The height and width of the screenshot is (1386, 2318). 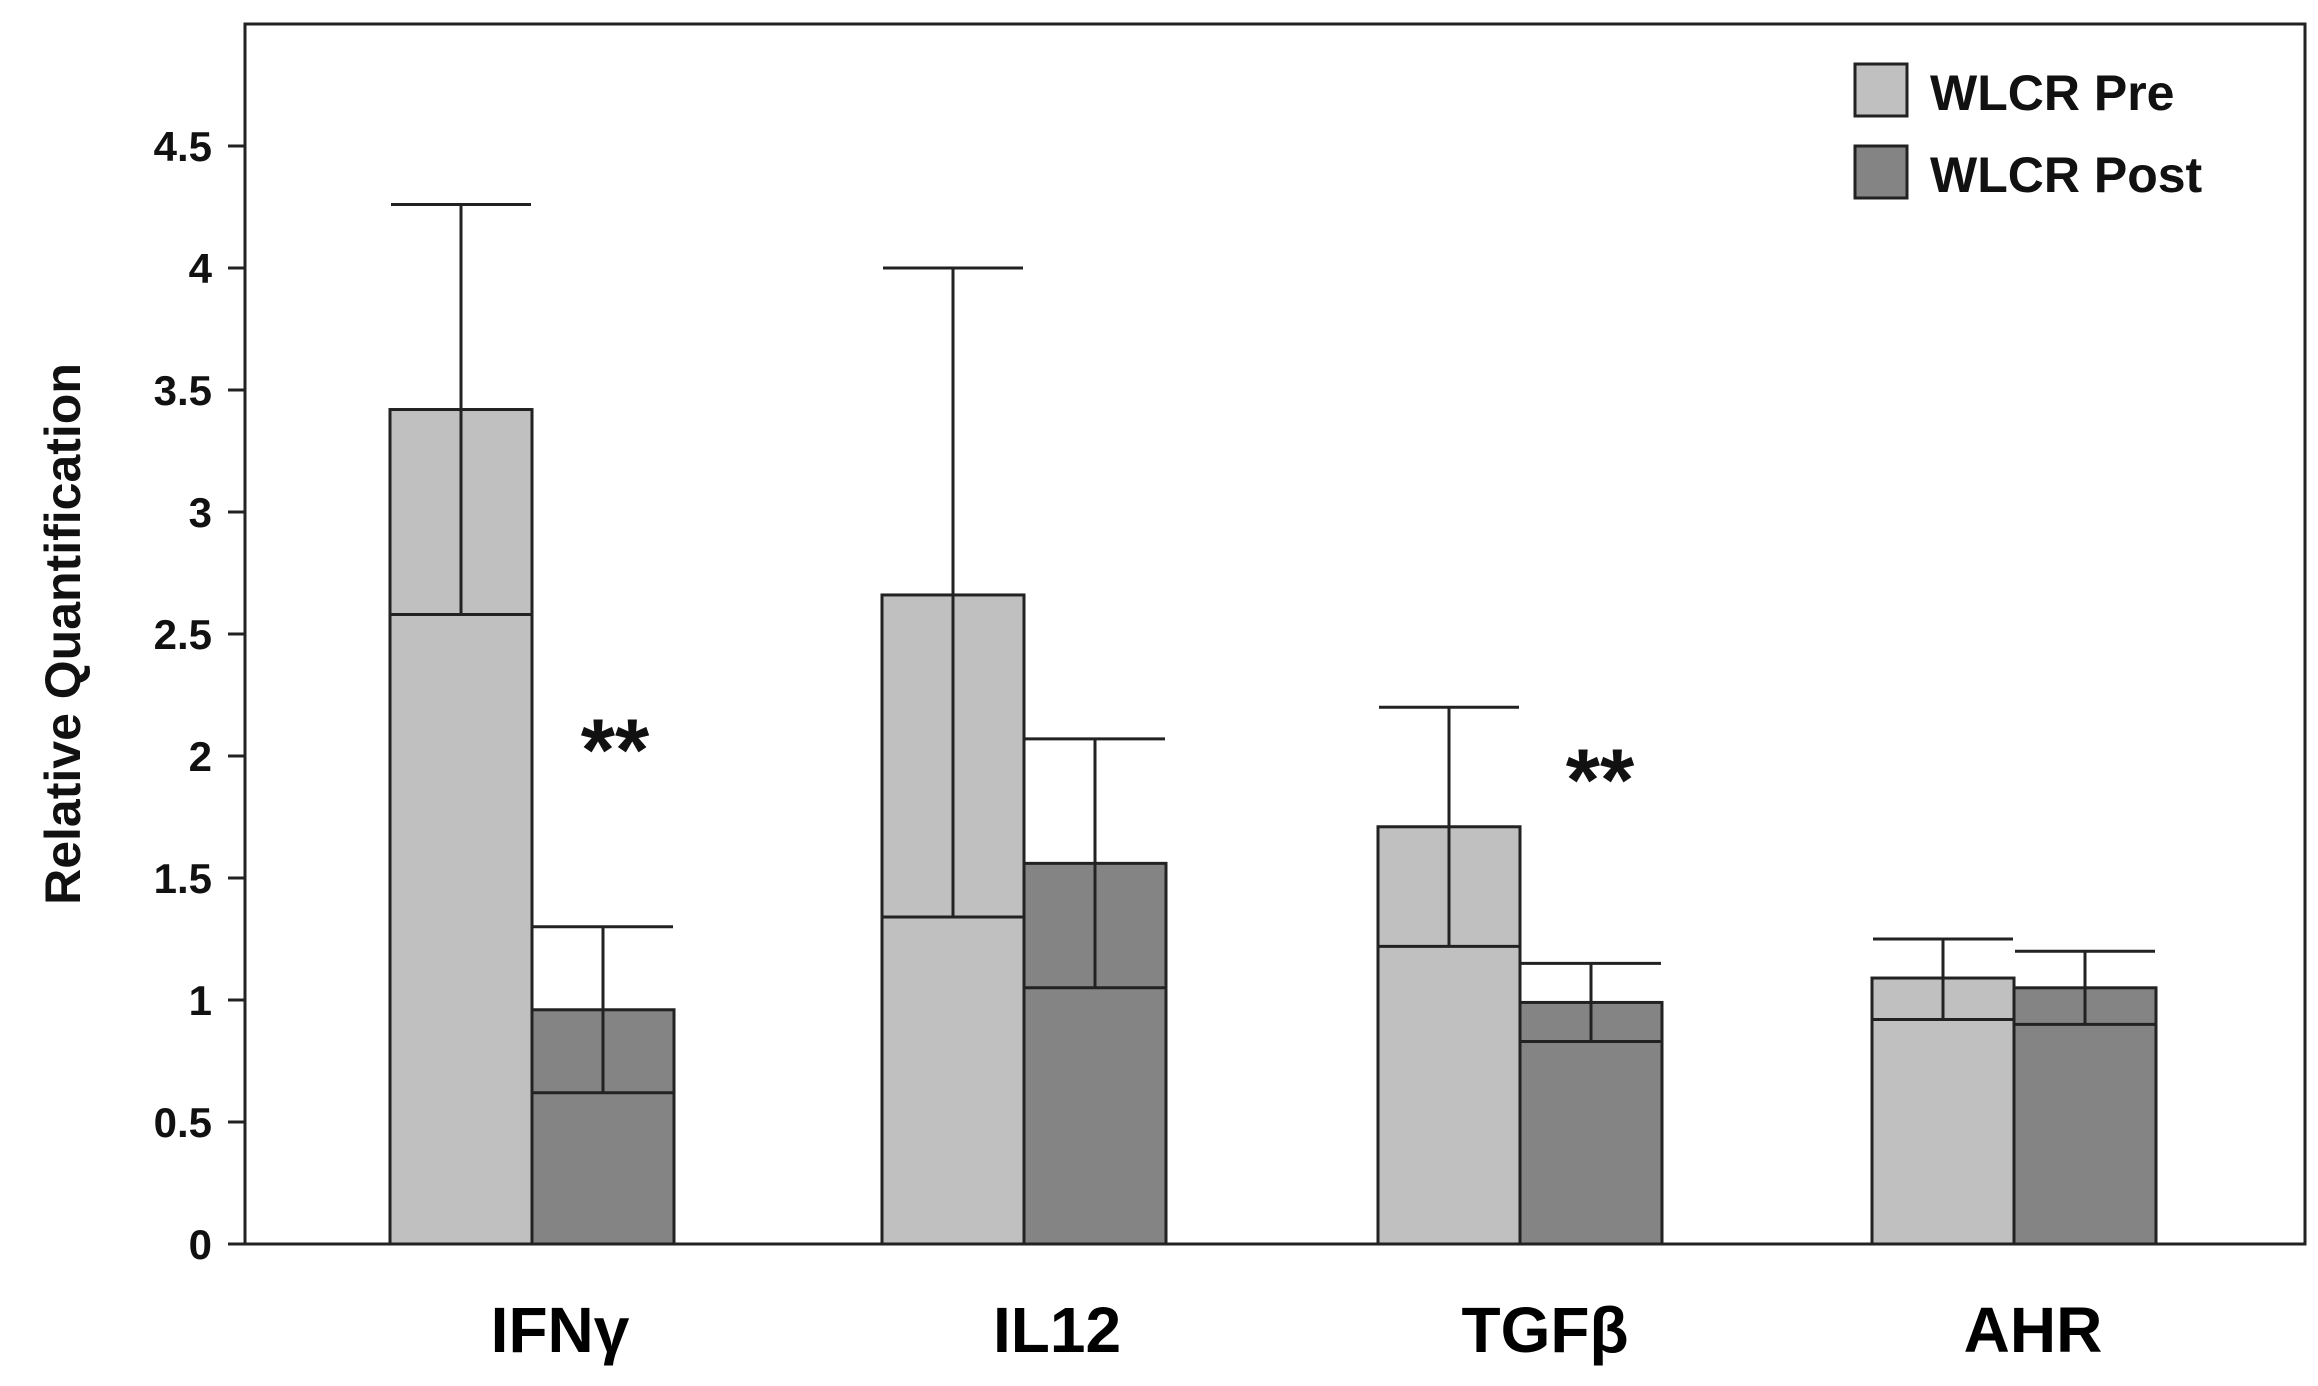 I want to click on y-axis-label: Relative Quantification, so click(x=63, y=634).